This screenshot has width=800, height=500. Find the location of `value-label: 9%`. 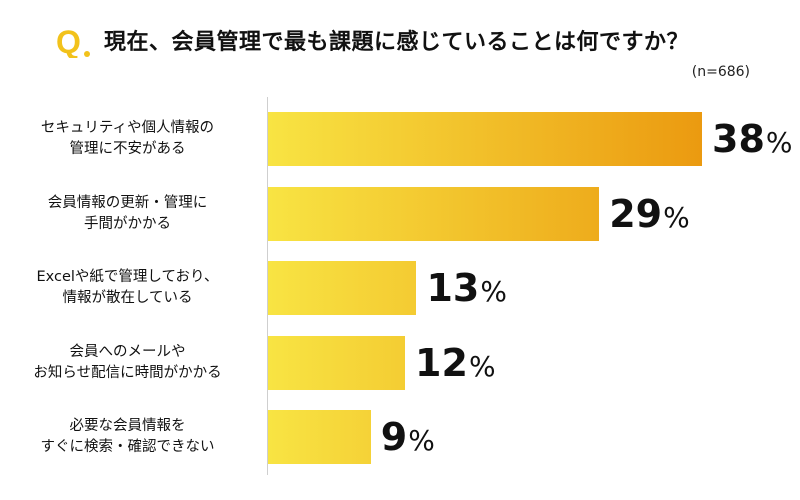

value-label: 9% is located at coordinates (408, 439).